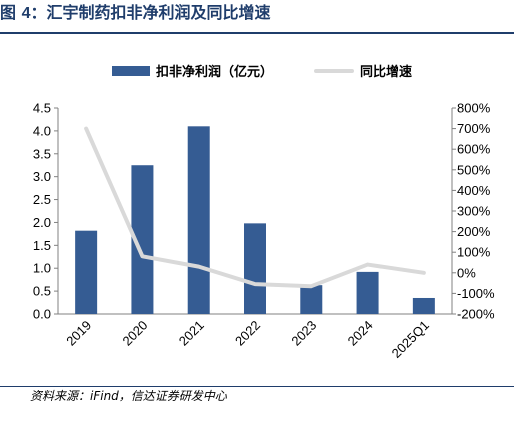 The height and width of the screenshot is (426, 514). Describe the element at coordinates (42, 314) in the screenshot. I see `y-left-tick-label: 0.0` at that location.